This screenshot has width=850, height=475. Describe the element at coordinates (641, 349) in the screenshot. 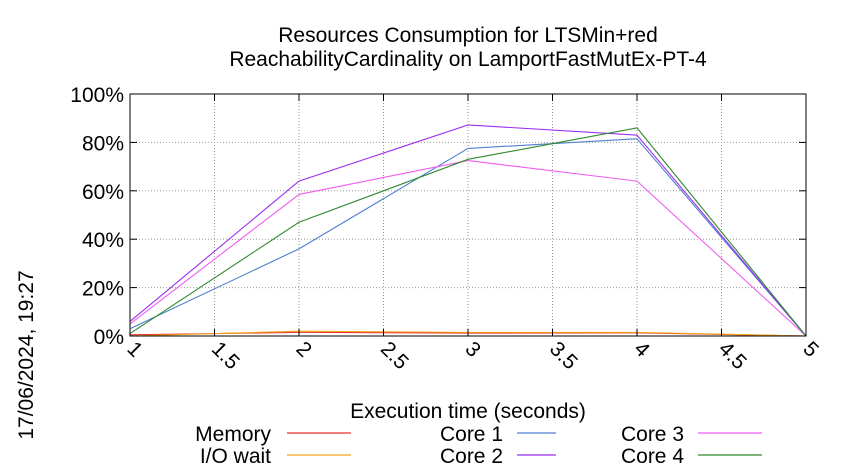

I see `x-tick-label: 4` at that location.